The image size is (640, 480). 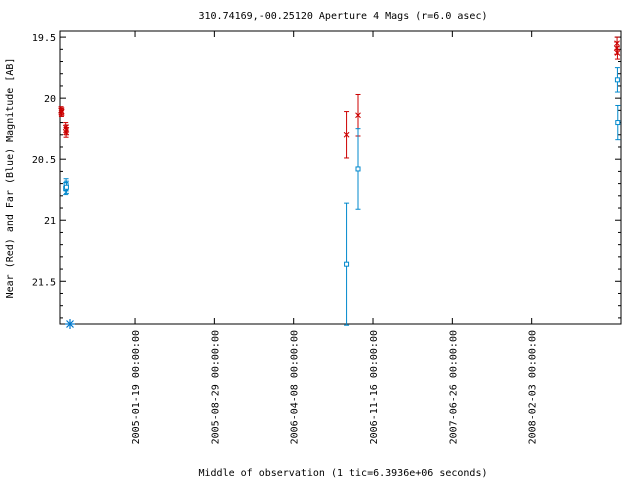 What do you see at coordinates (533, 387) in the screenshot?
I see `x-tick-label: 2008-02-03 00:00:00` at bounding box center [533, 387].